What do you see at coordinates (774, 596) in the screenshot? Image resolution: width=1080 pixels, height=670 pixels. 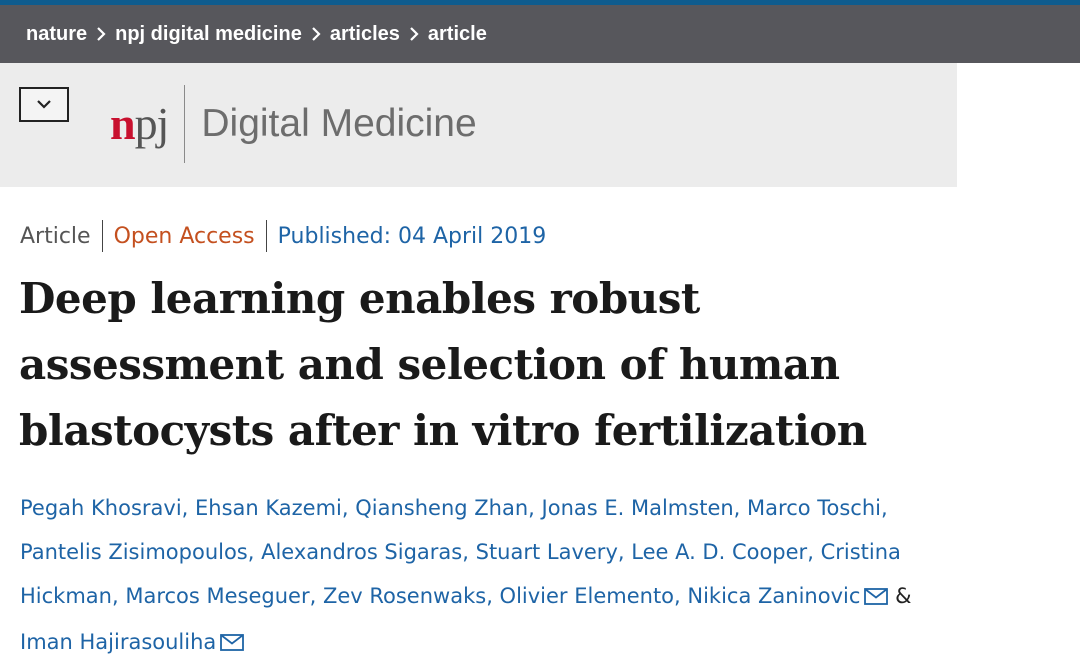 I see `author-link: Nikica Zaninovic` at bounding box center [774, 596].